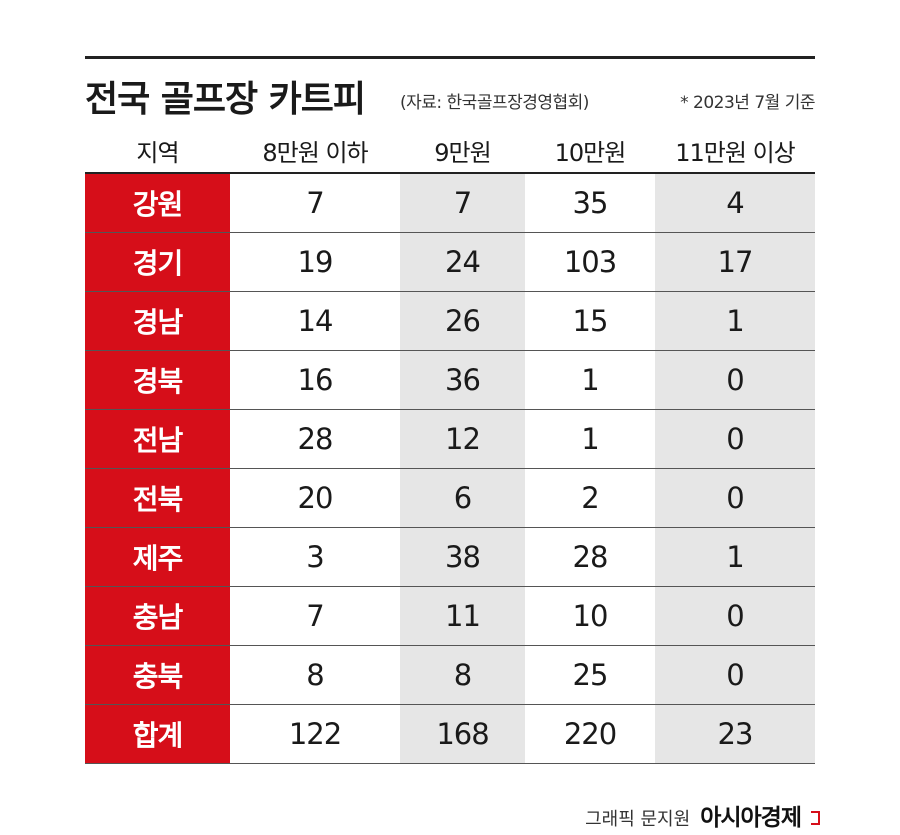 This screenshot has height=835, width=900. Describe the element at coordinates (590, 498) in the screenshot. I see `value-cell: 2` at that location.